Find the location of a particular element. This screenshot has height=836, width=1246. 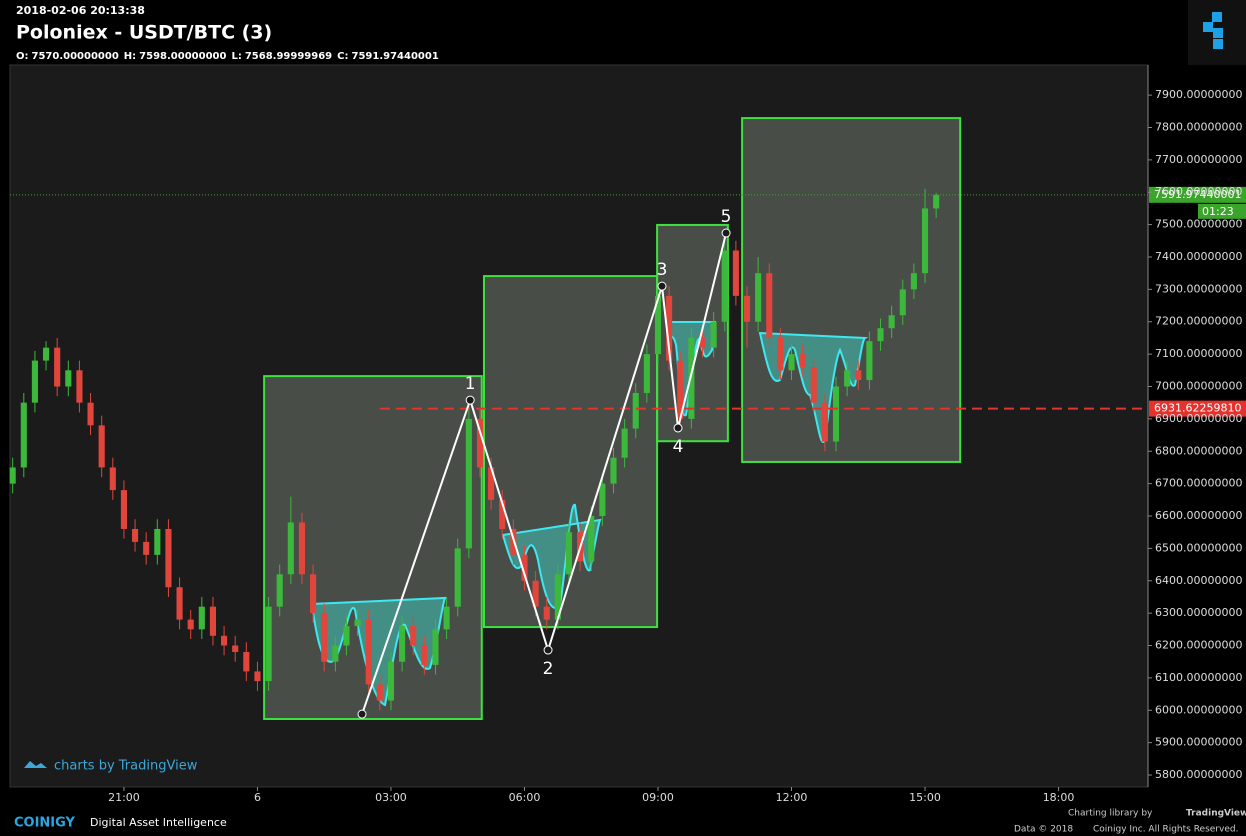

price-label-box is located at coordinates (1197, 194).